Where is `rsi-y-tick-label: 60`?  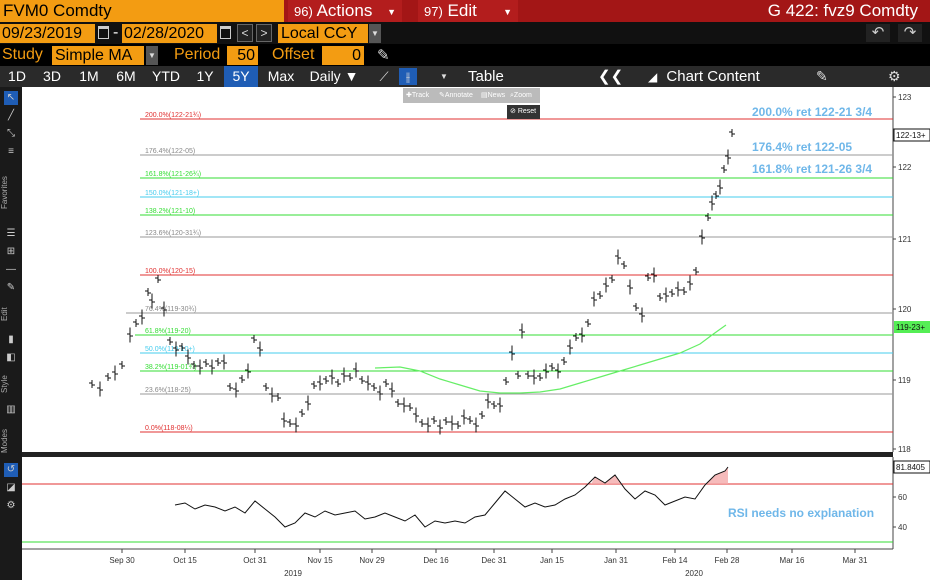 rsi-y-tick-label: 60 is located at coordinates (902, 497).